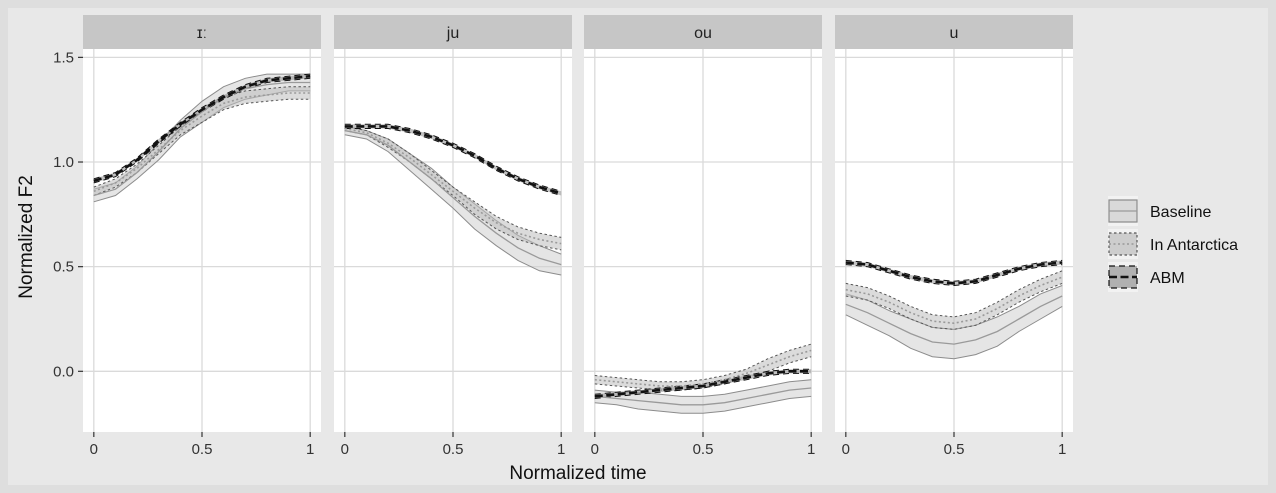 The height and width of the screenshot is (493, 1276). I want to click on legend-label: ABM, so click(1167, 278).